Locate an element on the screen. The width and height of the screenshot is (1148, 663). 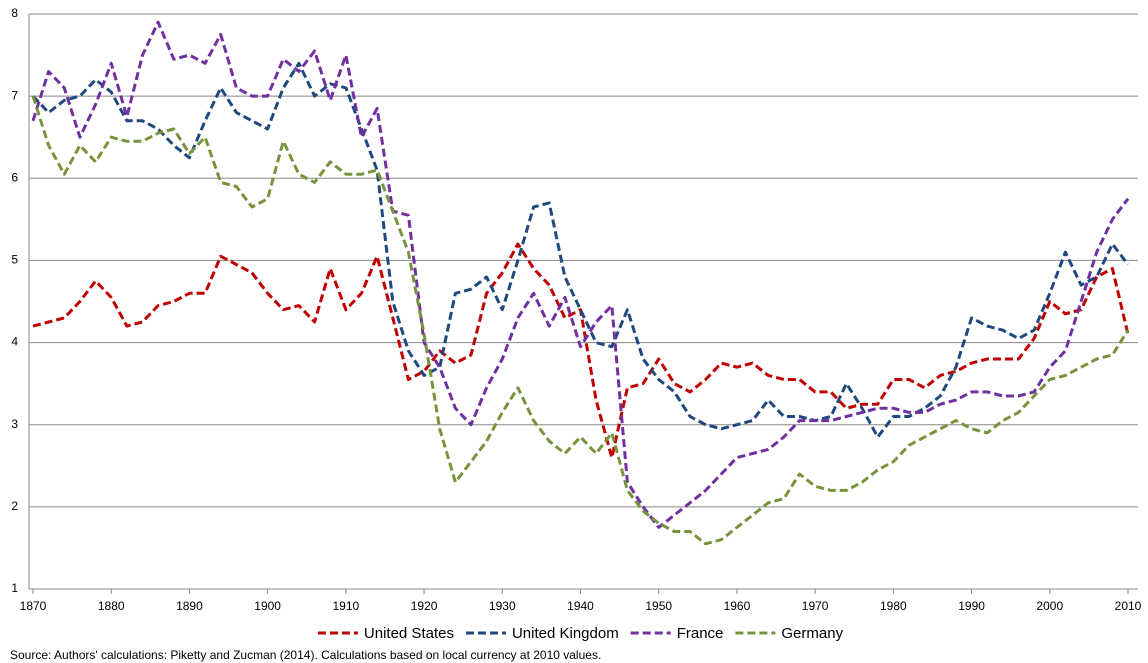
legend-label: France is located at coordinates (700, 633).